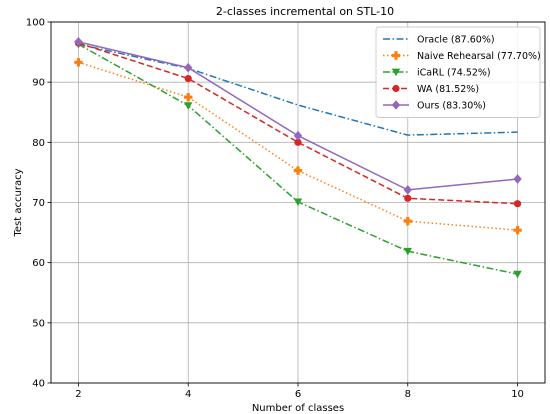 The height and width of the screenshot is (414, 550). What do you see at coordinates (454, 73) in the screenshot?
I see `legend-label: iCaRL (74.52%)` at bounding box center [454, 73].